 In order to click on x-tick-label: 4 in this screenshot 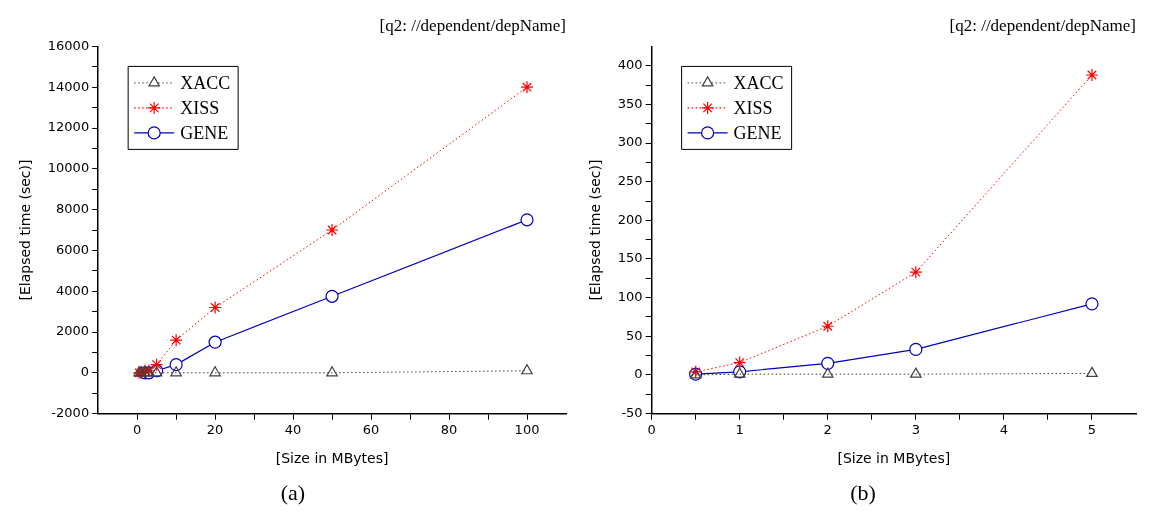, I will do `click(1004, 429)`.